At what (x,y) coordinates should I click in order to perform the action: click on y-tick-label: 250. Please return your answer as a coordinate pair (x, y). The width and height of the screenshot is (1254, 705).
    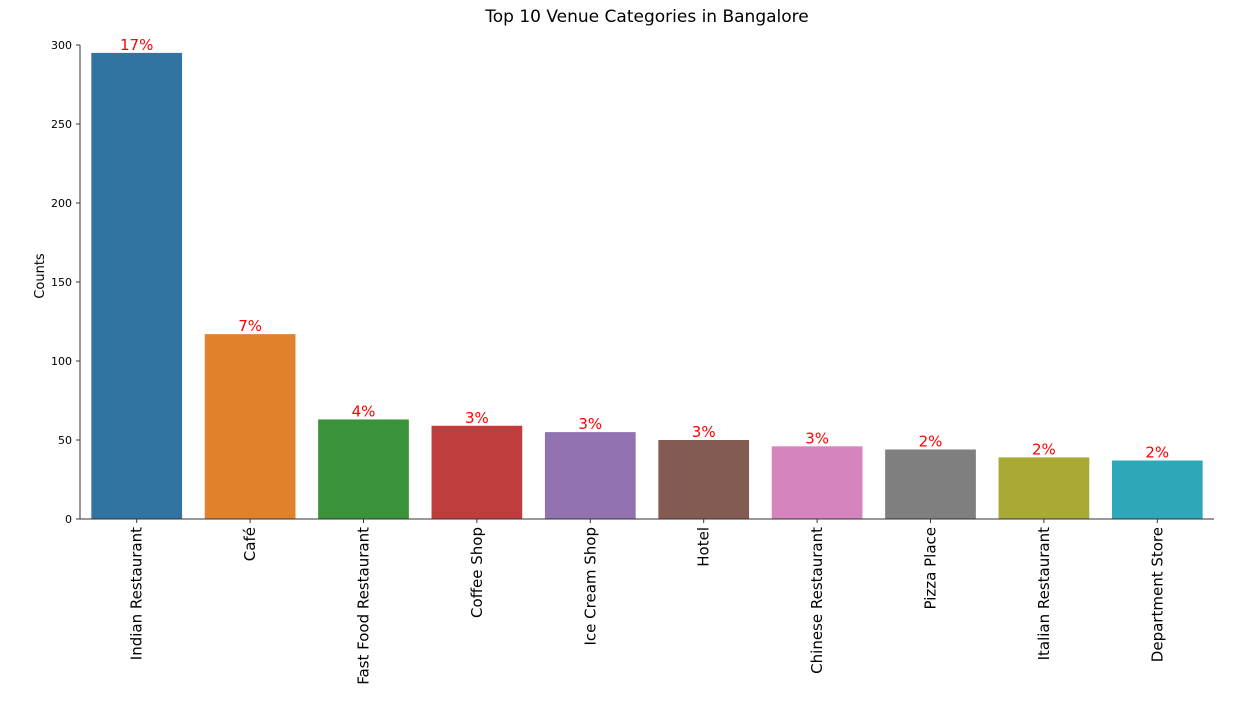
    Looking at the image, I should click on (61, 124).